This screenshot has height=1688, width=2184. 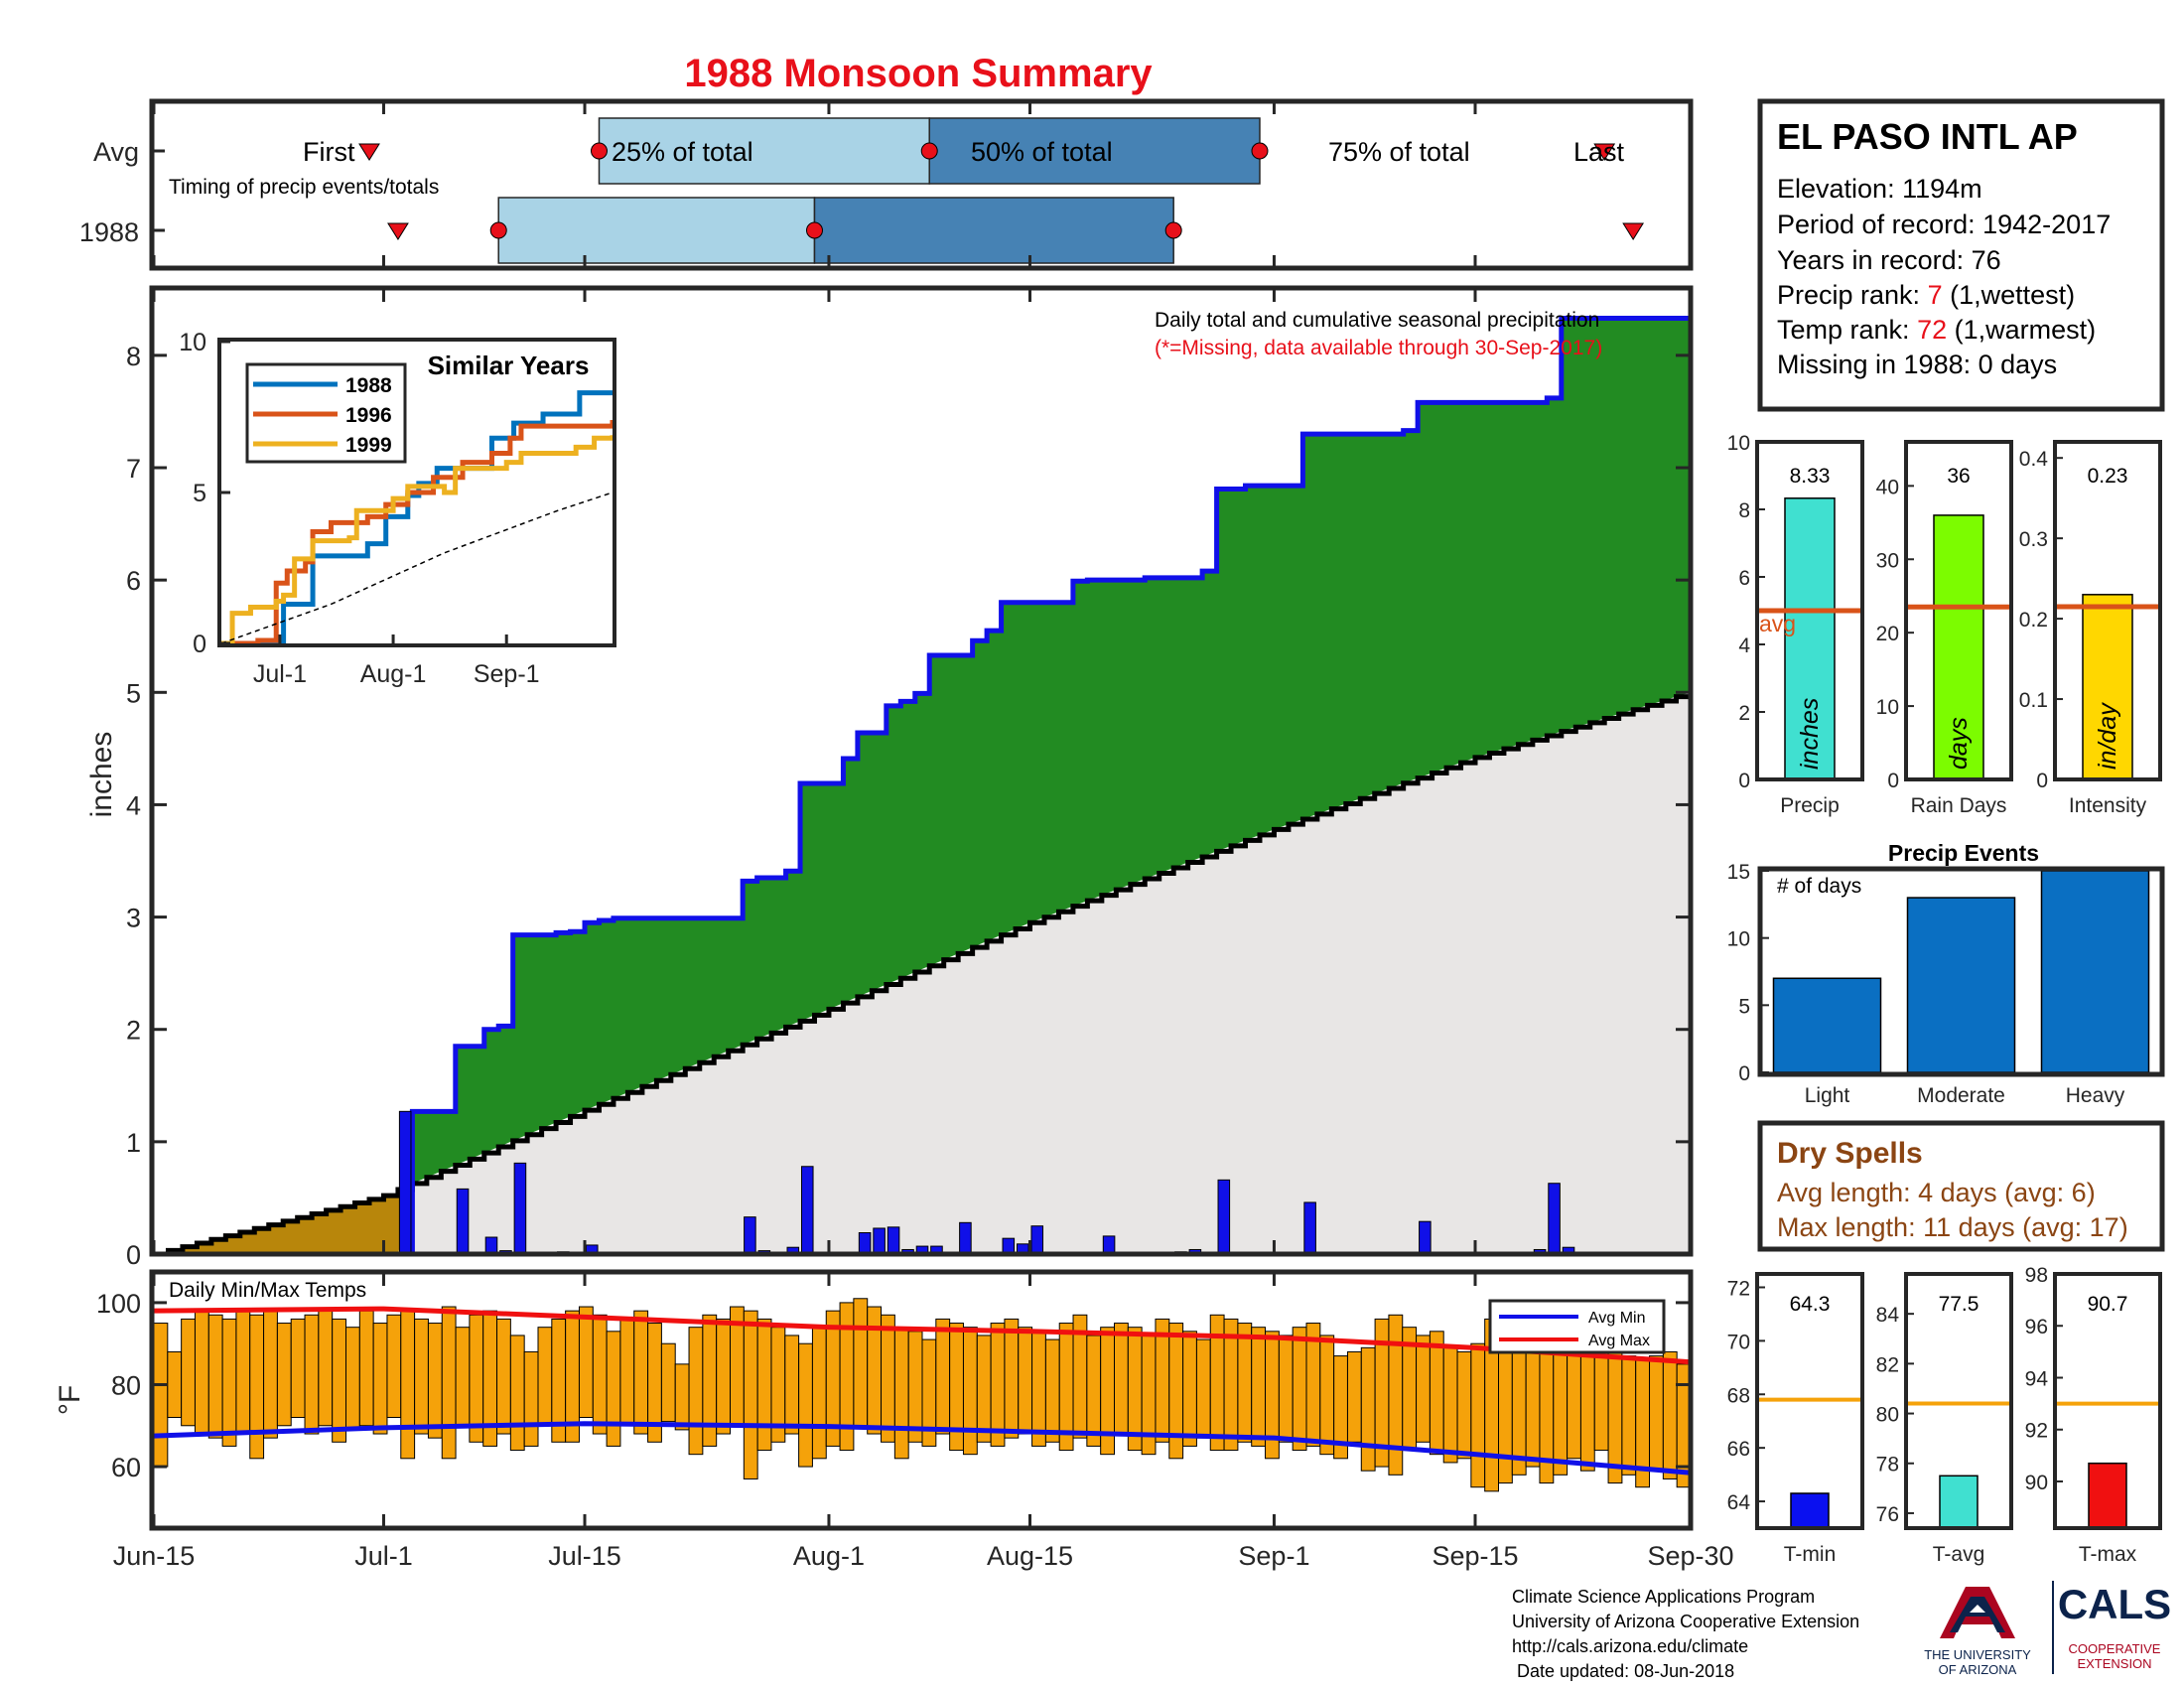 I want to click on temp-frame, so click(x=921, y=1400).